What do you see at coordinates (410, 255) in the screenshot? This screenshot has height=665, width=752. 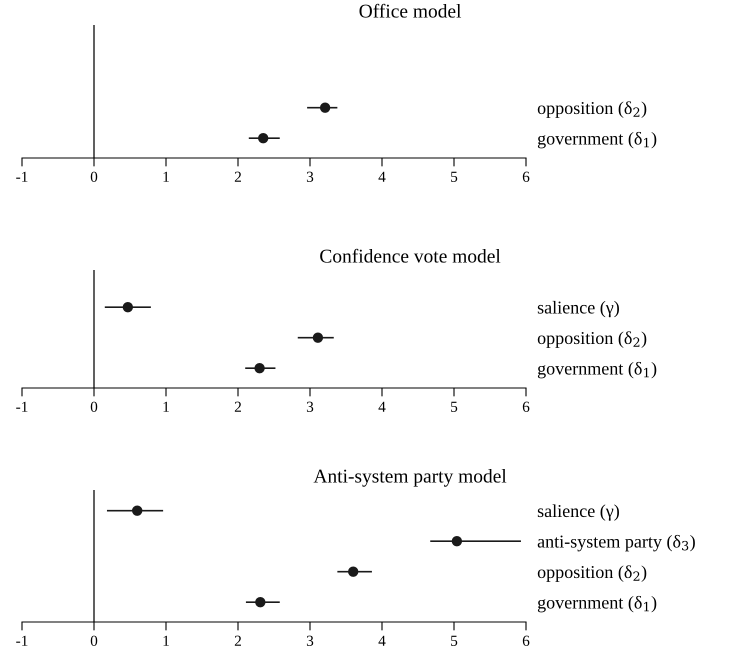 I see `chart-title: Confidence vote model` at bounding box center [410, 255].